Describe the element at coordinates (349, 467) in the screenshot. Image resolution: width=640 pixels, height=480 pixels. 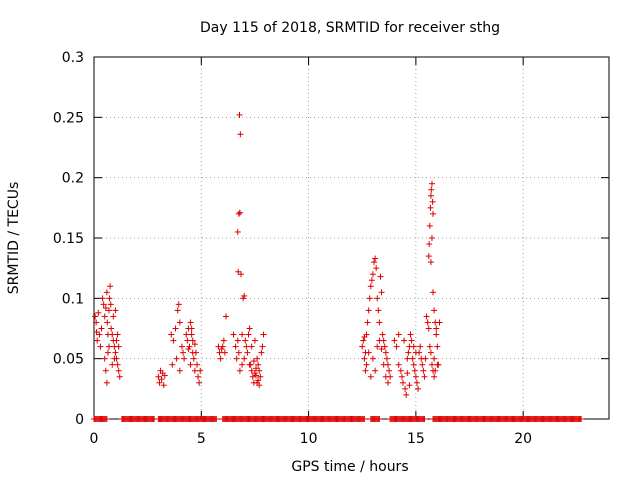
I see `x-axis-title: GPS time / hours` at that location.